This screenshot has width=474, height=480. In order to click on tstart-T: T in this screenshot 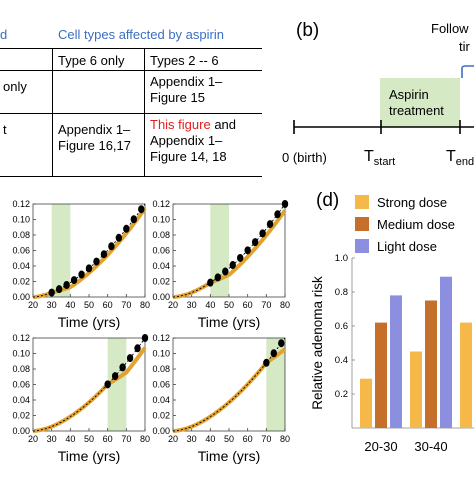, I will do `click(369, 156)`.